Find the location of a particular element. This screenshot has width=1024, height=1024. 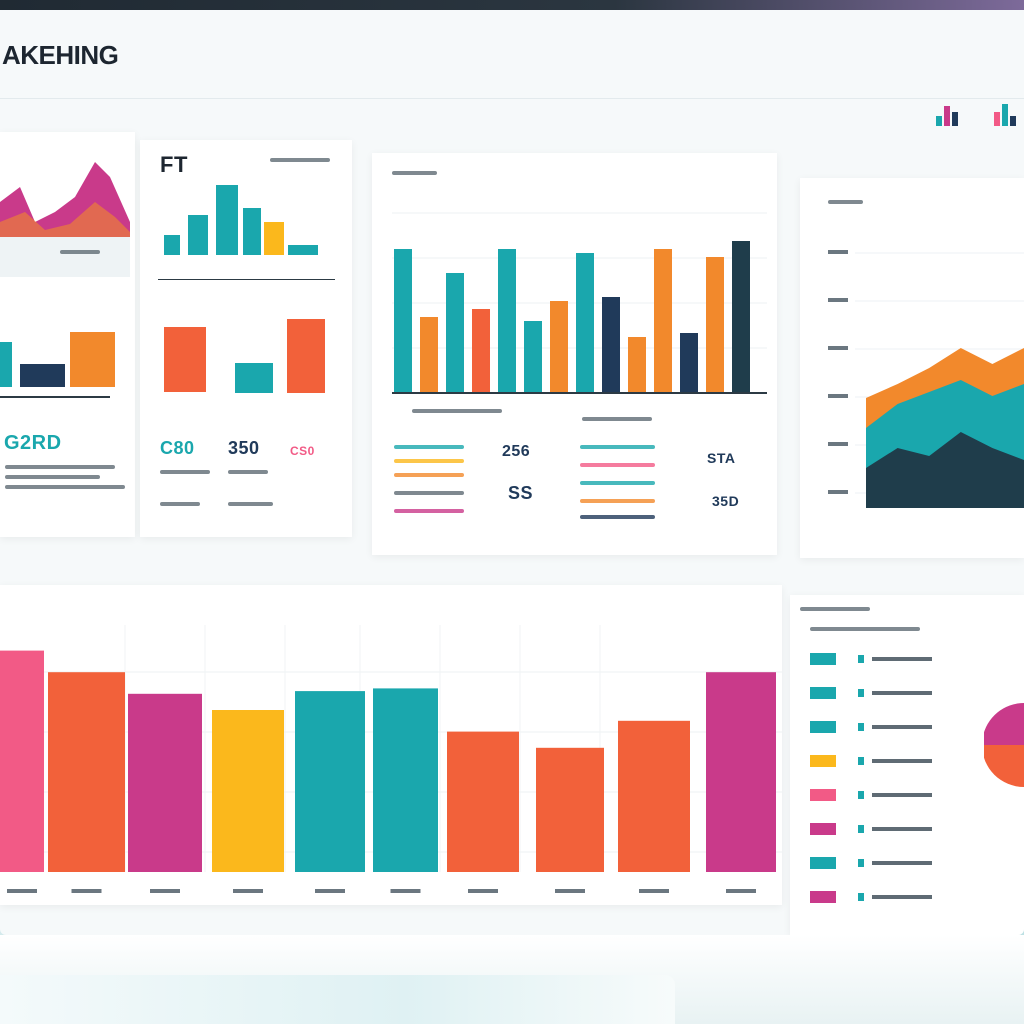

panel-kpi: FT C80 350 CS0 is located at coordinates (246, 338).